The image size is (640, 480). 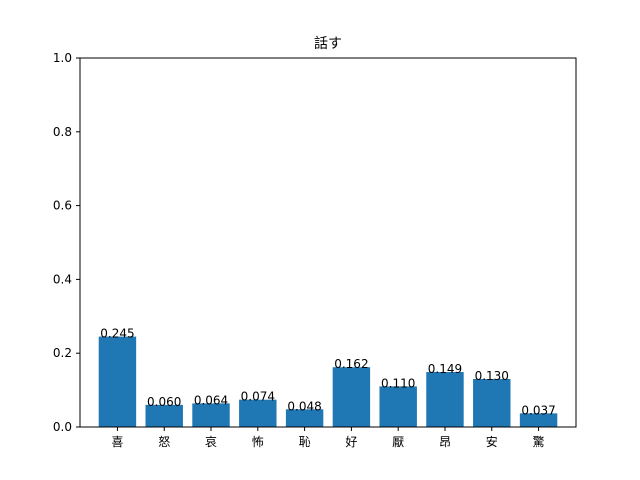 What do you see at coordinates (164, 441) in the screenshot?
I see `x-tick-label-1: 怒` at bounding box center [164, 441].